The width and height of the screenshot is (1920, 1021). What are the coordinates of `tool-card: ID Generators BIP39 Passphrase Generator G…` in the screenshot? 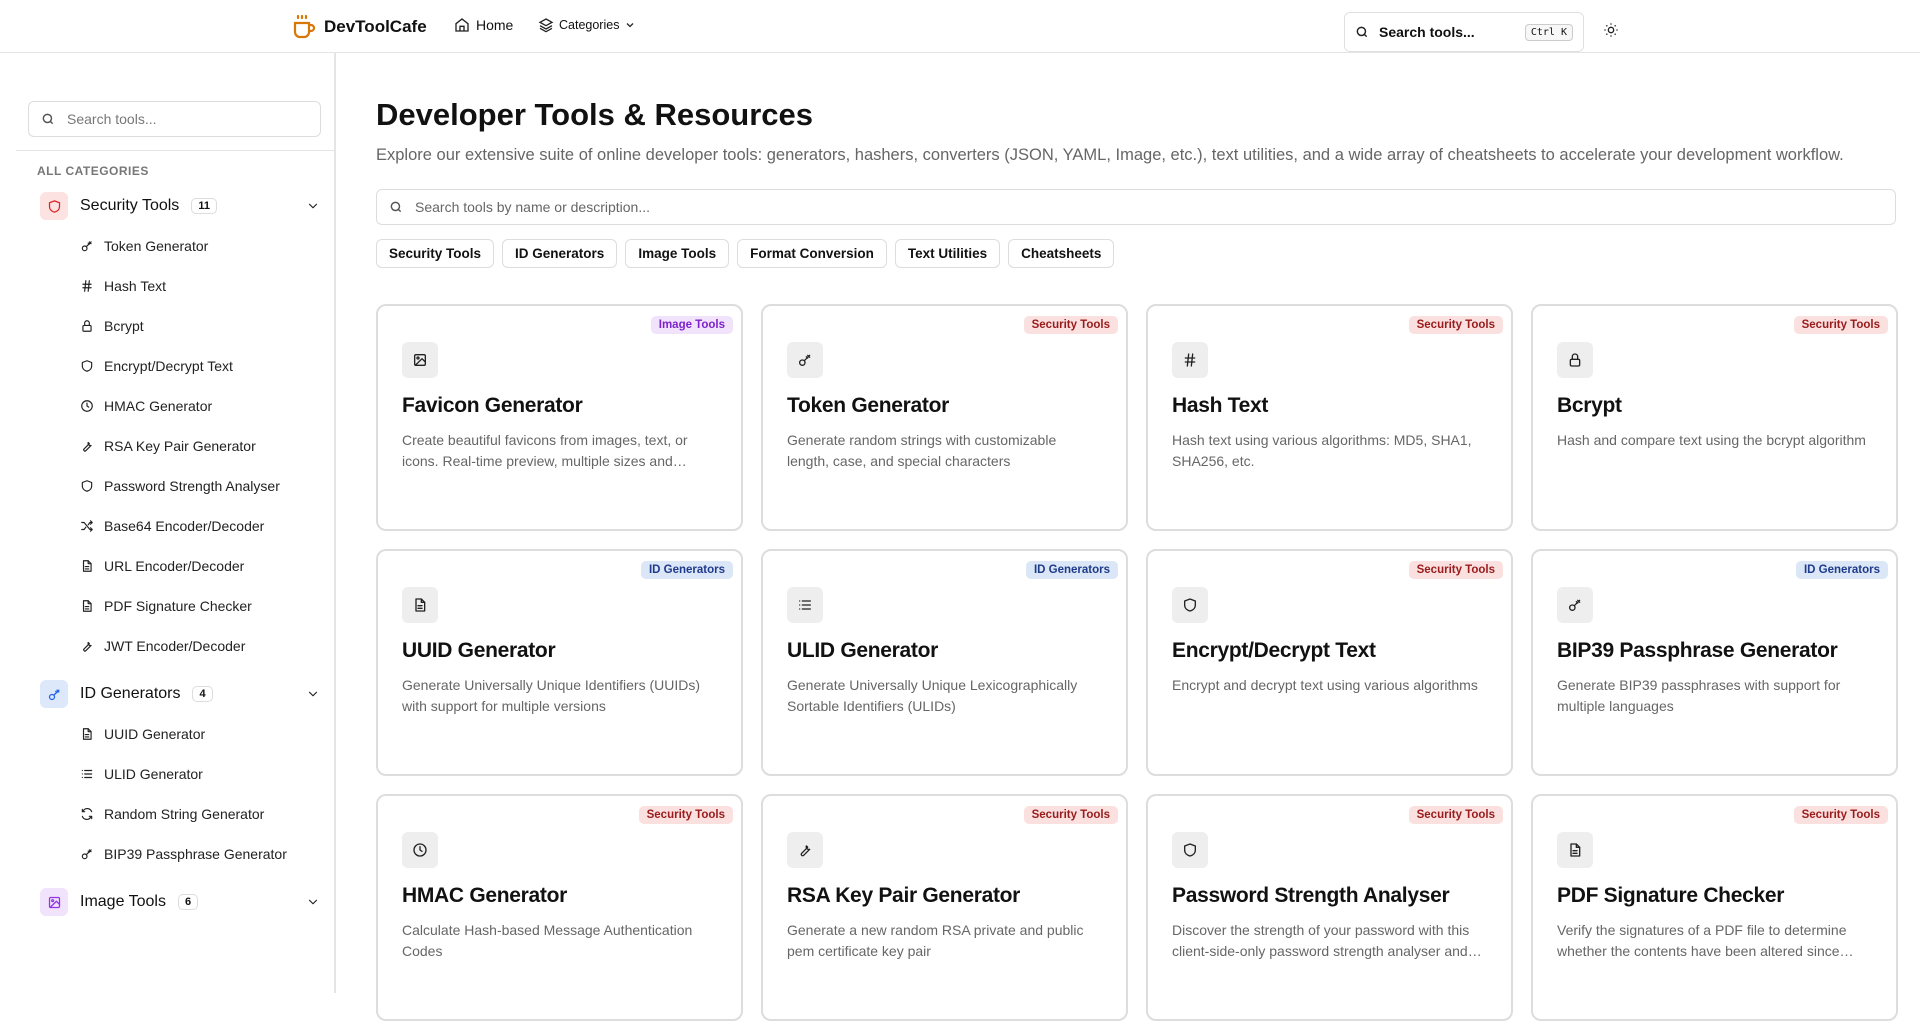 It's located at (1714, 662).